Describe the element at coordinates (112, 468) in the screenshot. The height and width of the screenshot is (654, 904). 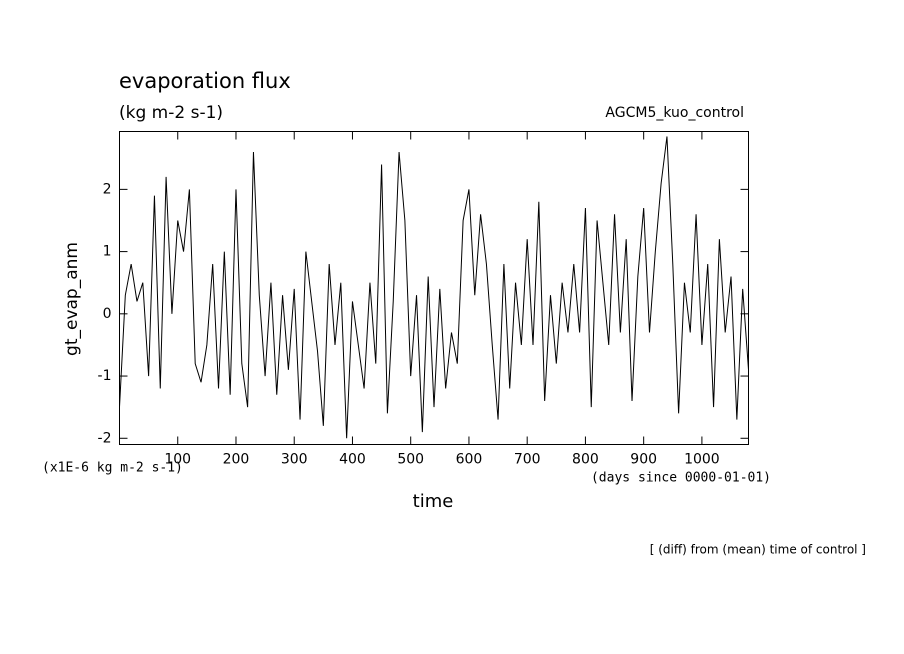
I see `y-unit: (x1E-6 kg m-2 s-1)` at that location.